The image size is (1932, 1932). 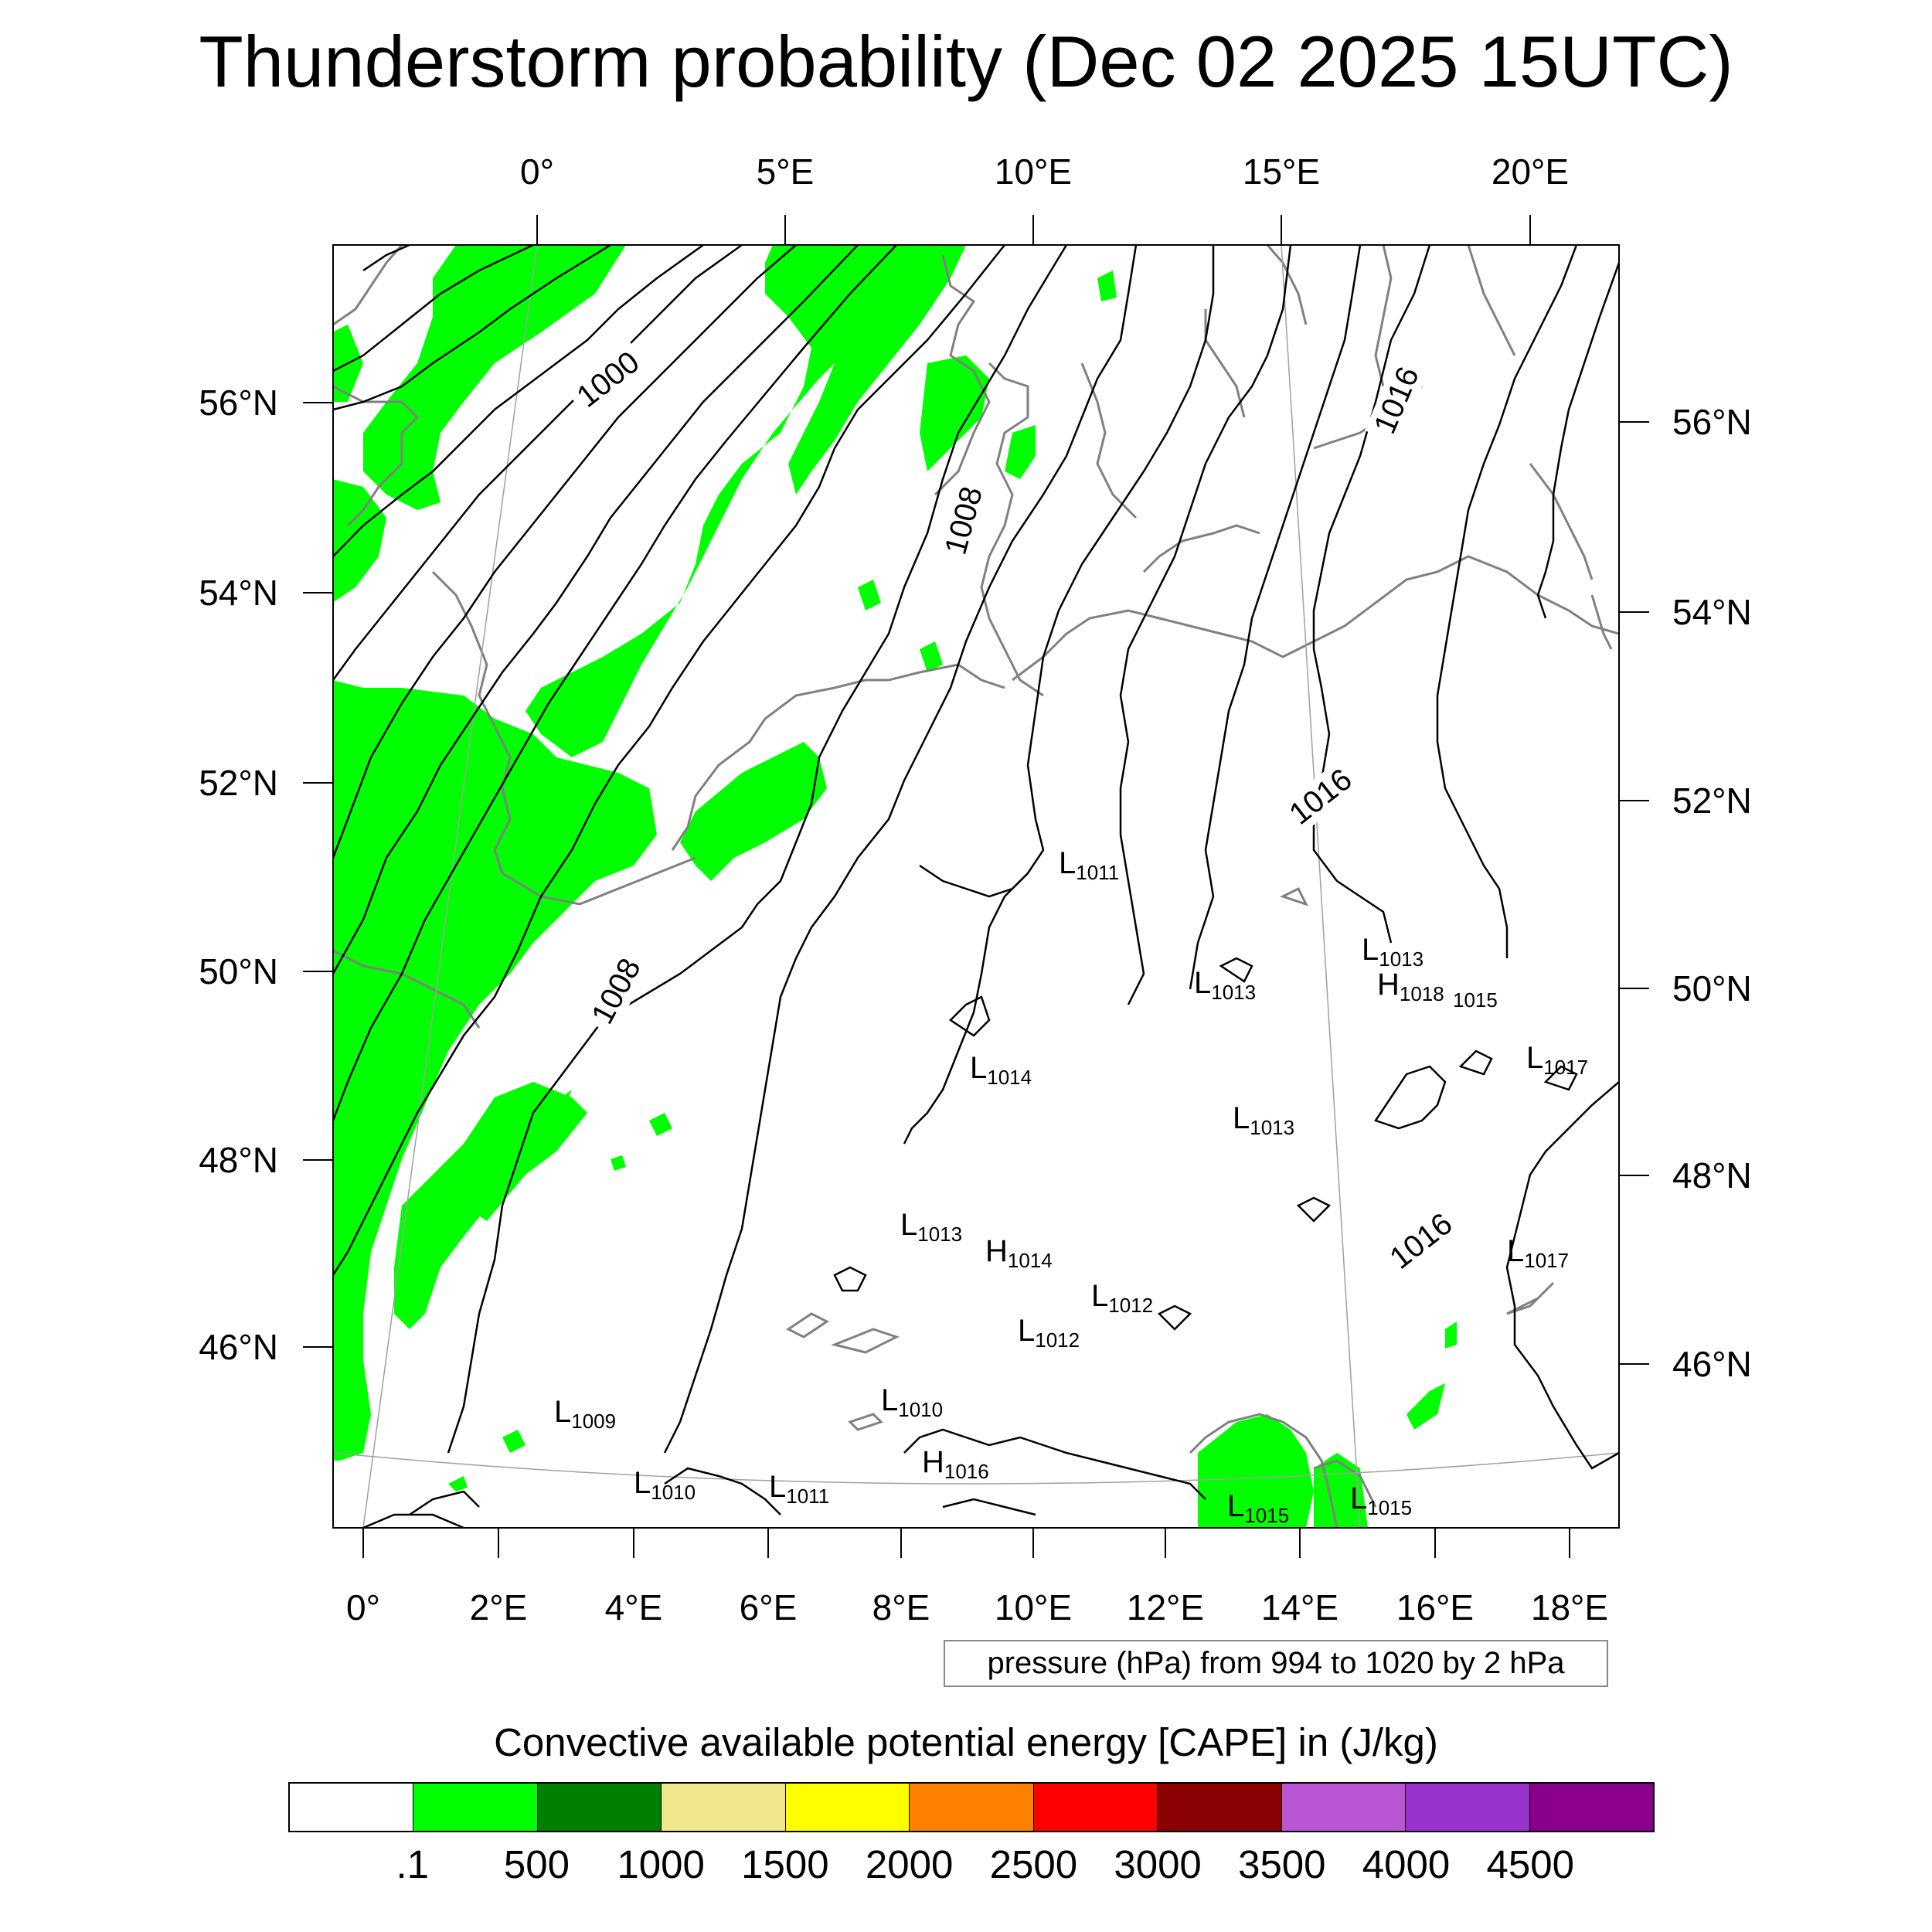 I want to click on top-lon-label: 20°E, so click(x=1531, y=171).